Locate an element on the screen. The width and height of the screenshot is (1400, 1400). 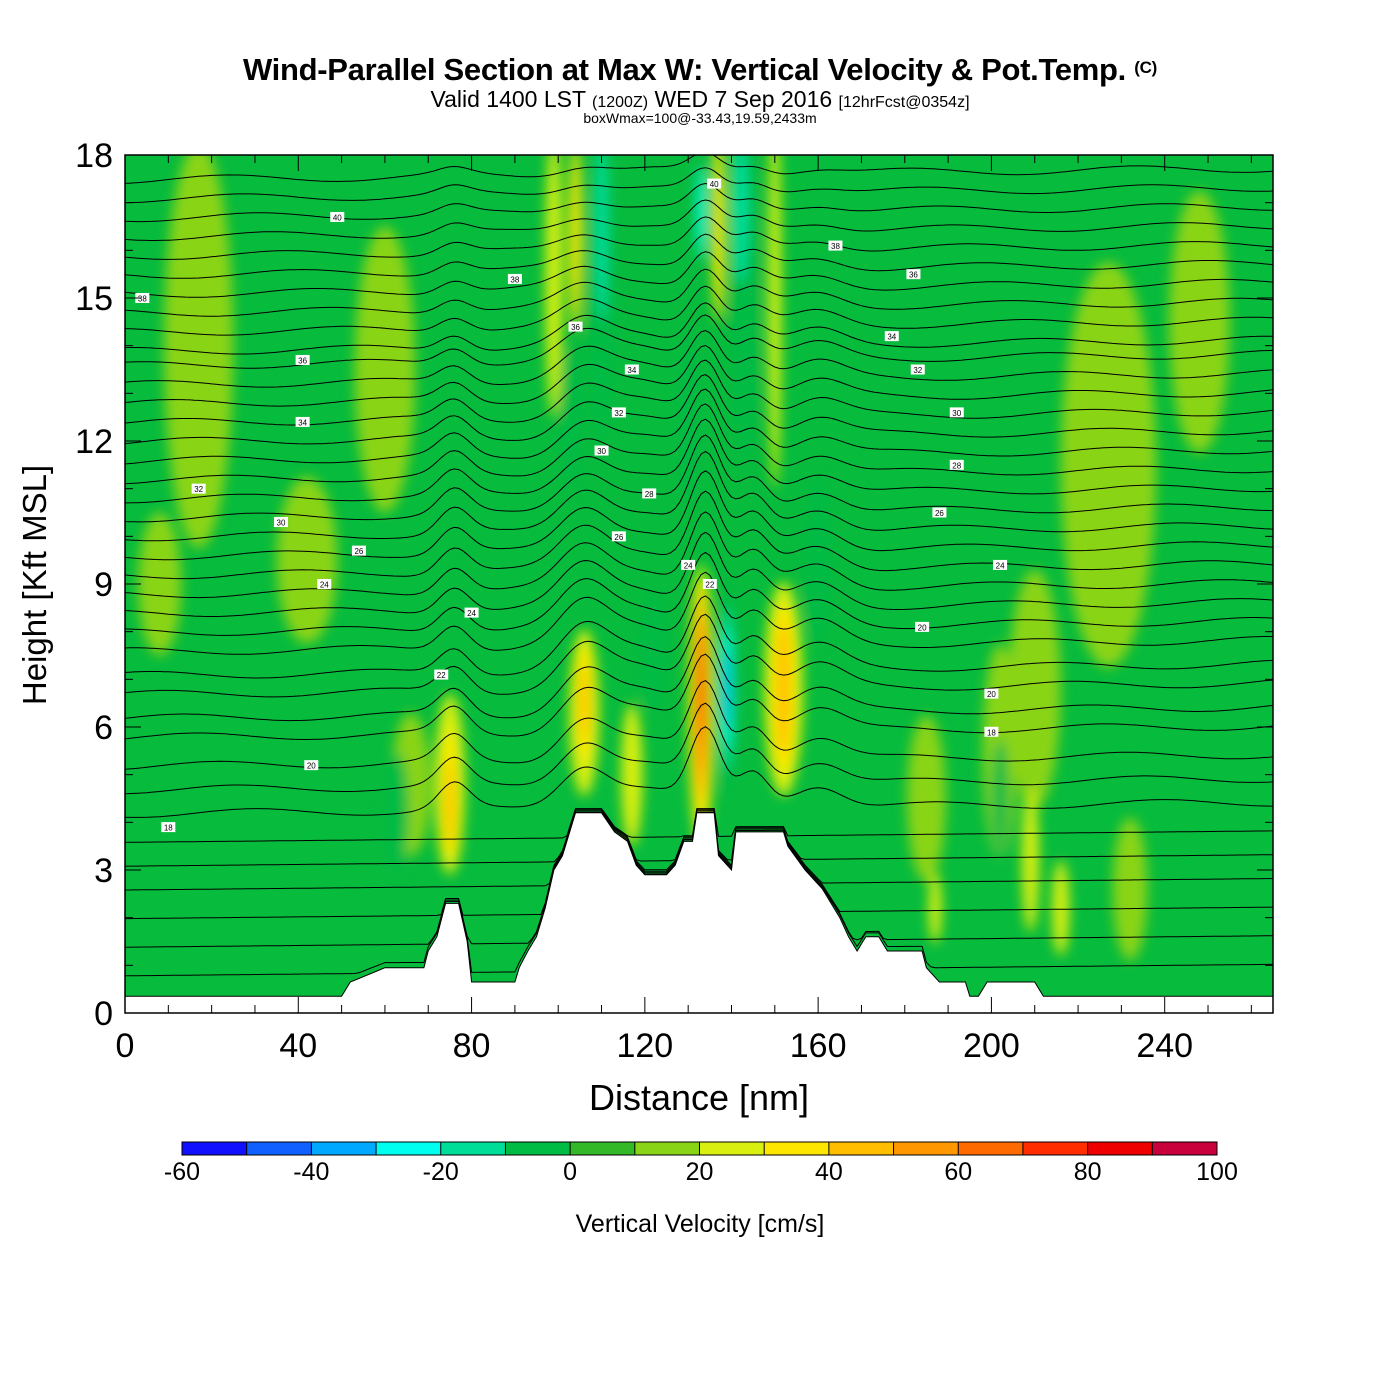
isentrope-label: 36 is located at coordinates (913, 274).